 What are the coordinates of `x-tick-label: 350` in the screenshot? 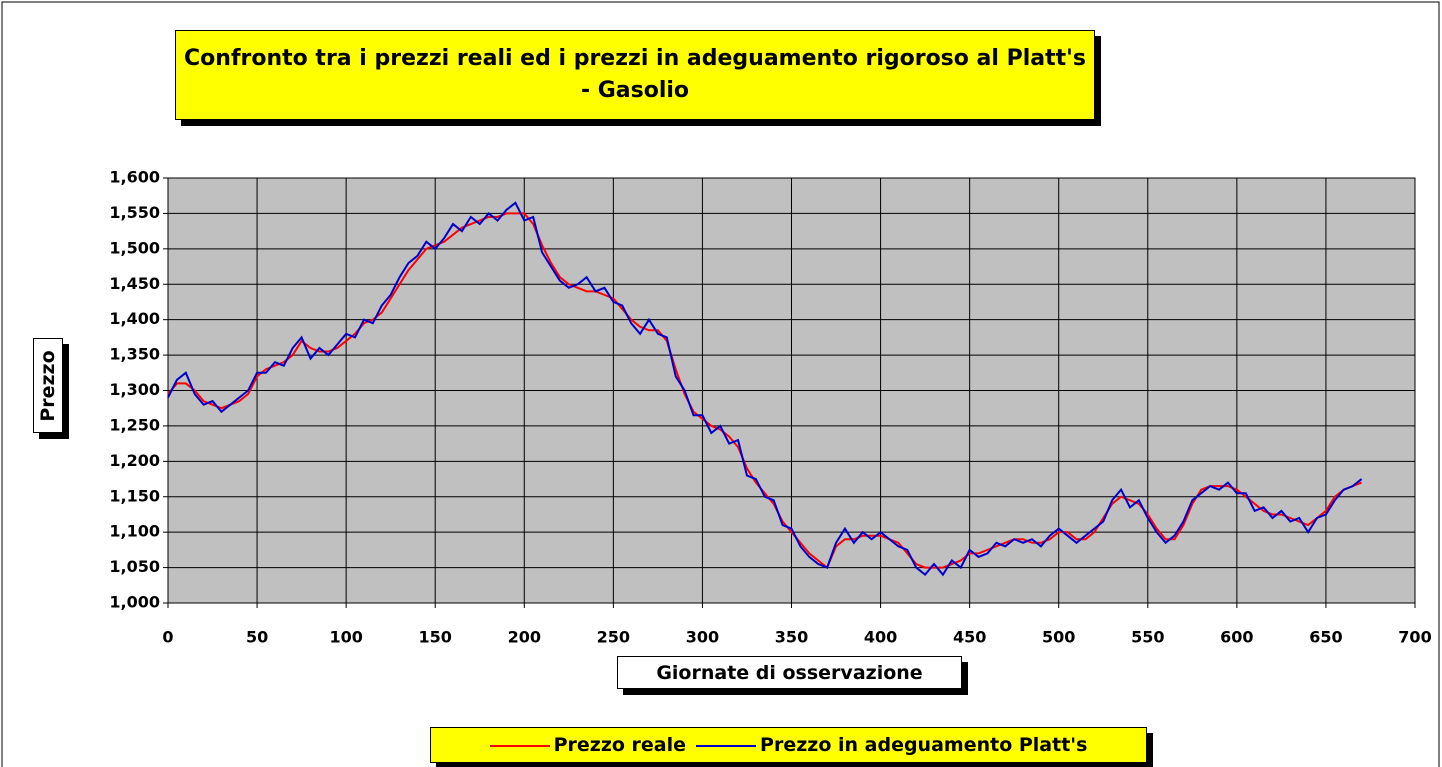 It's located at (791, 637).